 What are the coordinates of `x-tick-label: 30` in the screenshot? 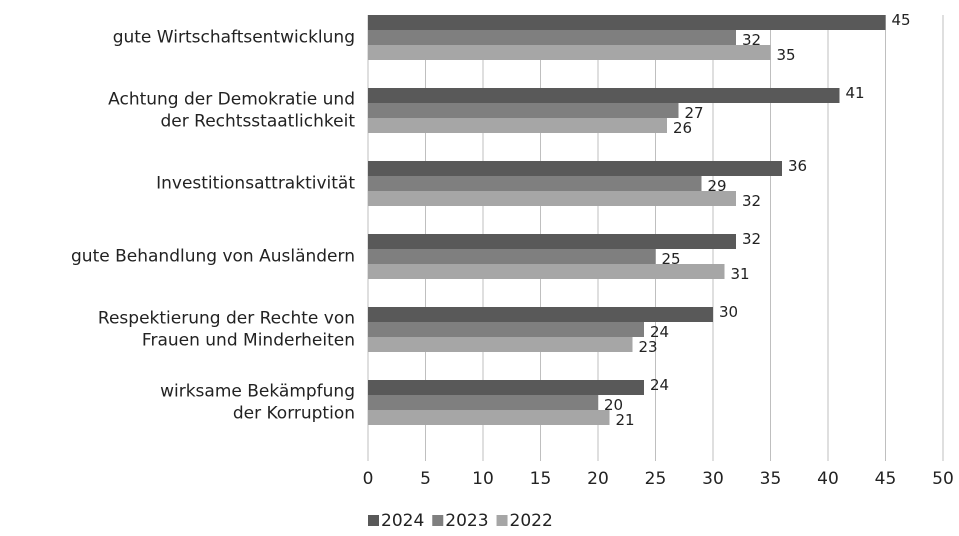 It's located at (713, 479).